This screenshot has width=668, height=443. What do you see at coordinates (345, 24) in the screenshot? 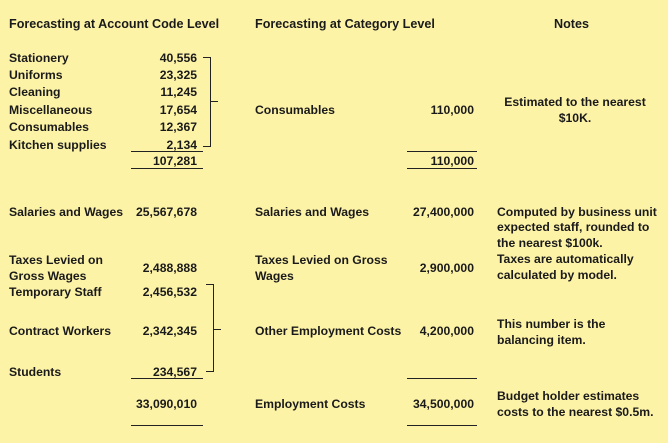
I see `header-category-level: Forecasting at Category Level` at bounding box center [345, 24].